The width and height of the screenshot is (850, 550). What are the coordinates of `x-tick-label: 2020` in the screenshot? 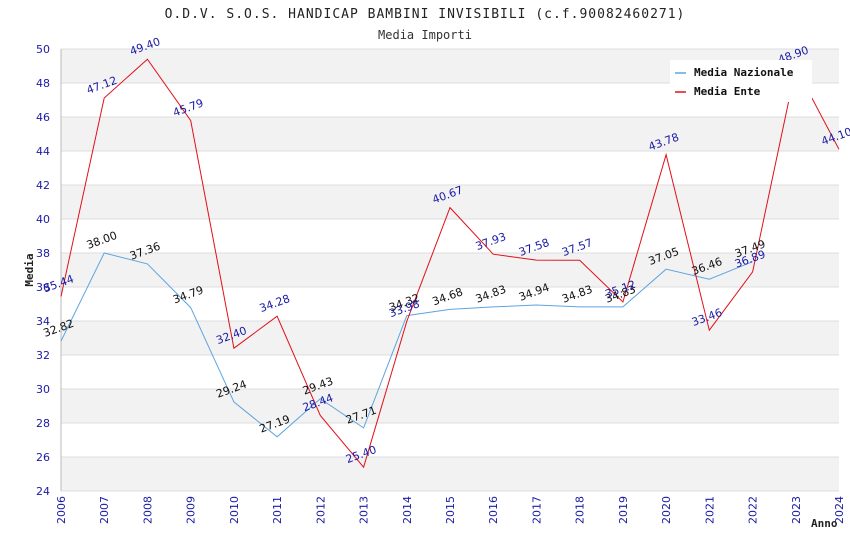 It's located at (666, 510).